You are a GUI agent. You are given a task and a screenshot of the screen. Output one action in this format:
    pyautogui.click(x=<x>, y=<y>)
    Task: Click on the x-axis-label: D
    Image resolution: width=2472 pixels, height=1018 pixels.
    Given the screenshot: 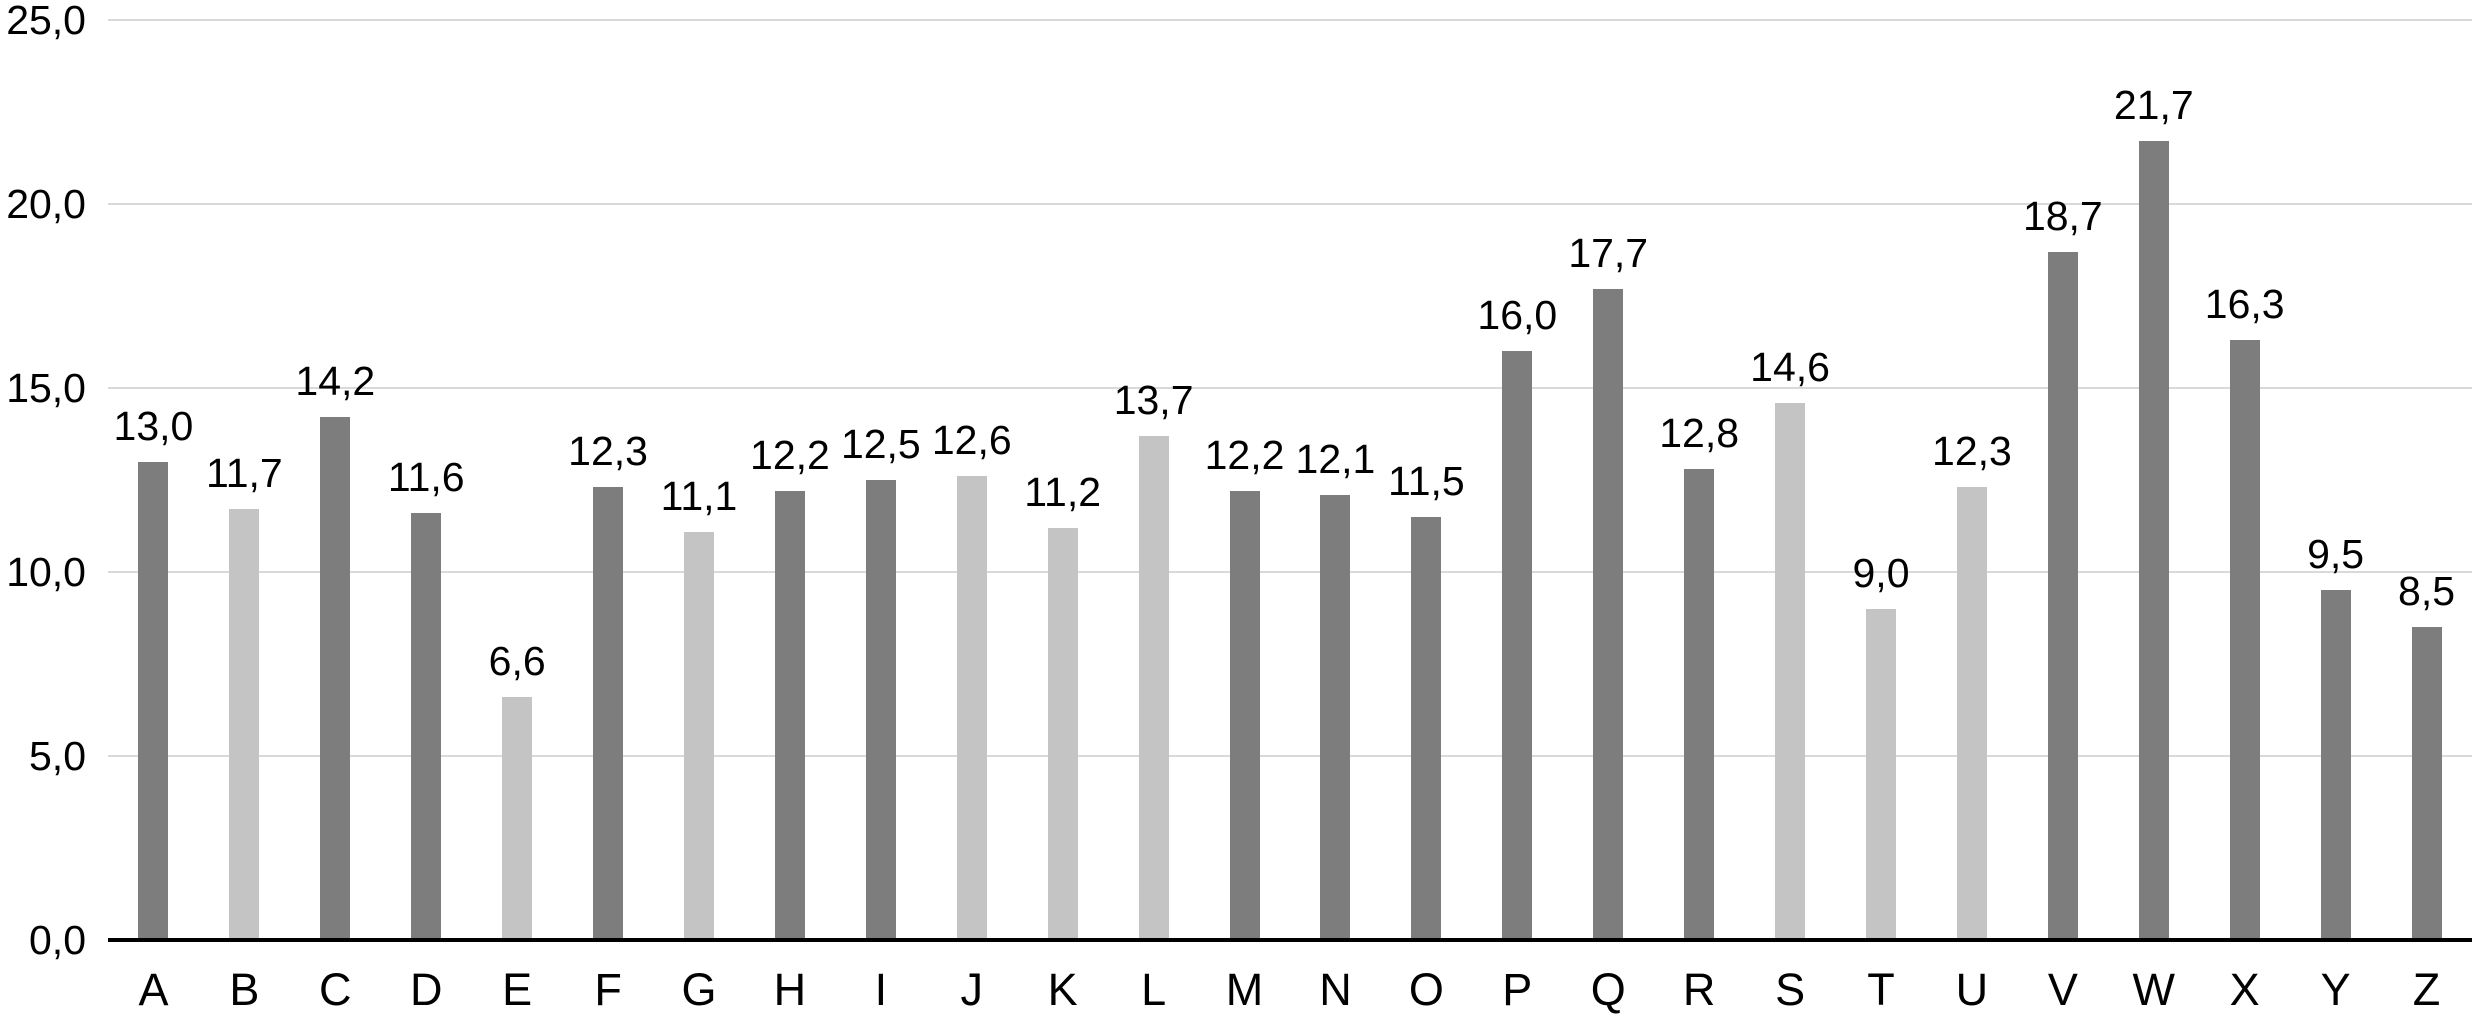 What is the action you would take?
    pyautogui.click(x=426, y=989)
    